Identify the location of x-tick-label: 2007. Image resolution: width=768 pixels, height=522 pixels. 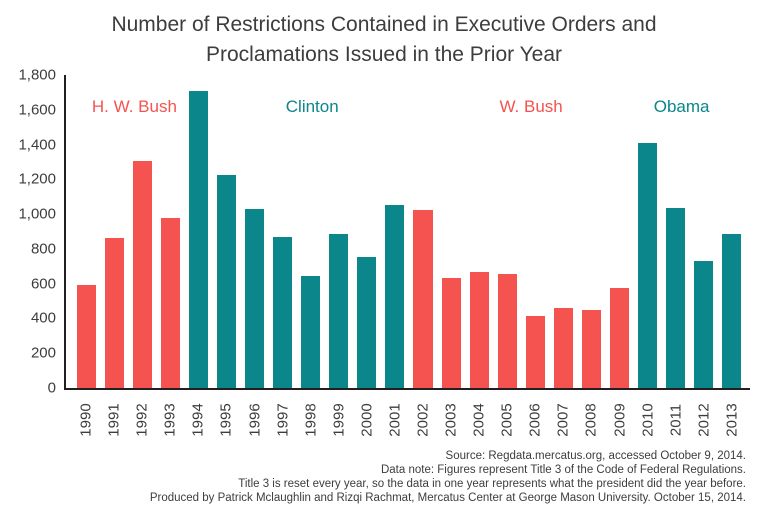
(563, 420).